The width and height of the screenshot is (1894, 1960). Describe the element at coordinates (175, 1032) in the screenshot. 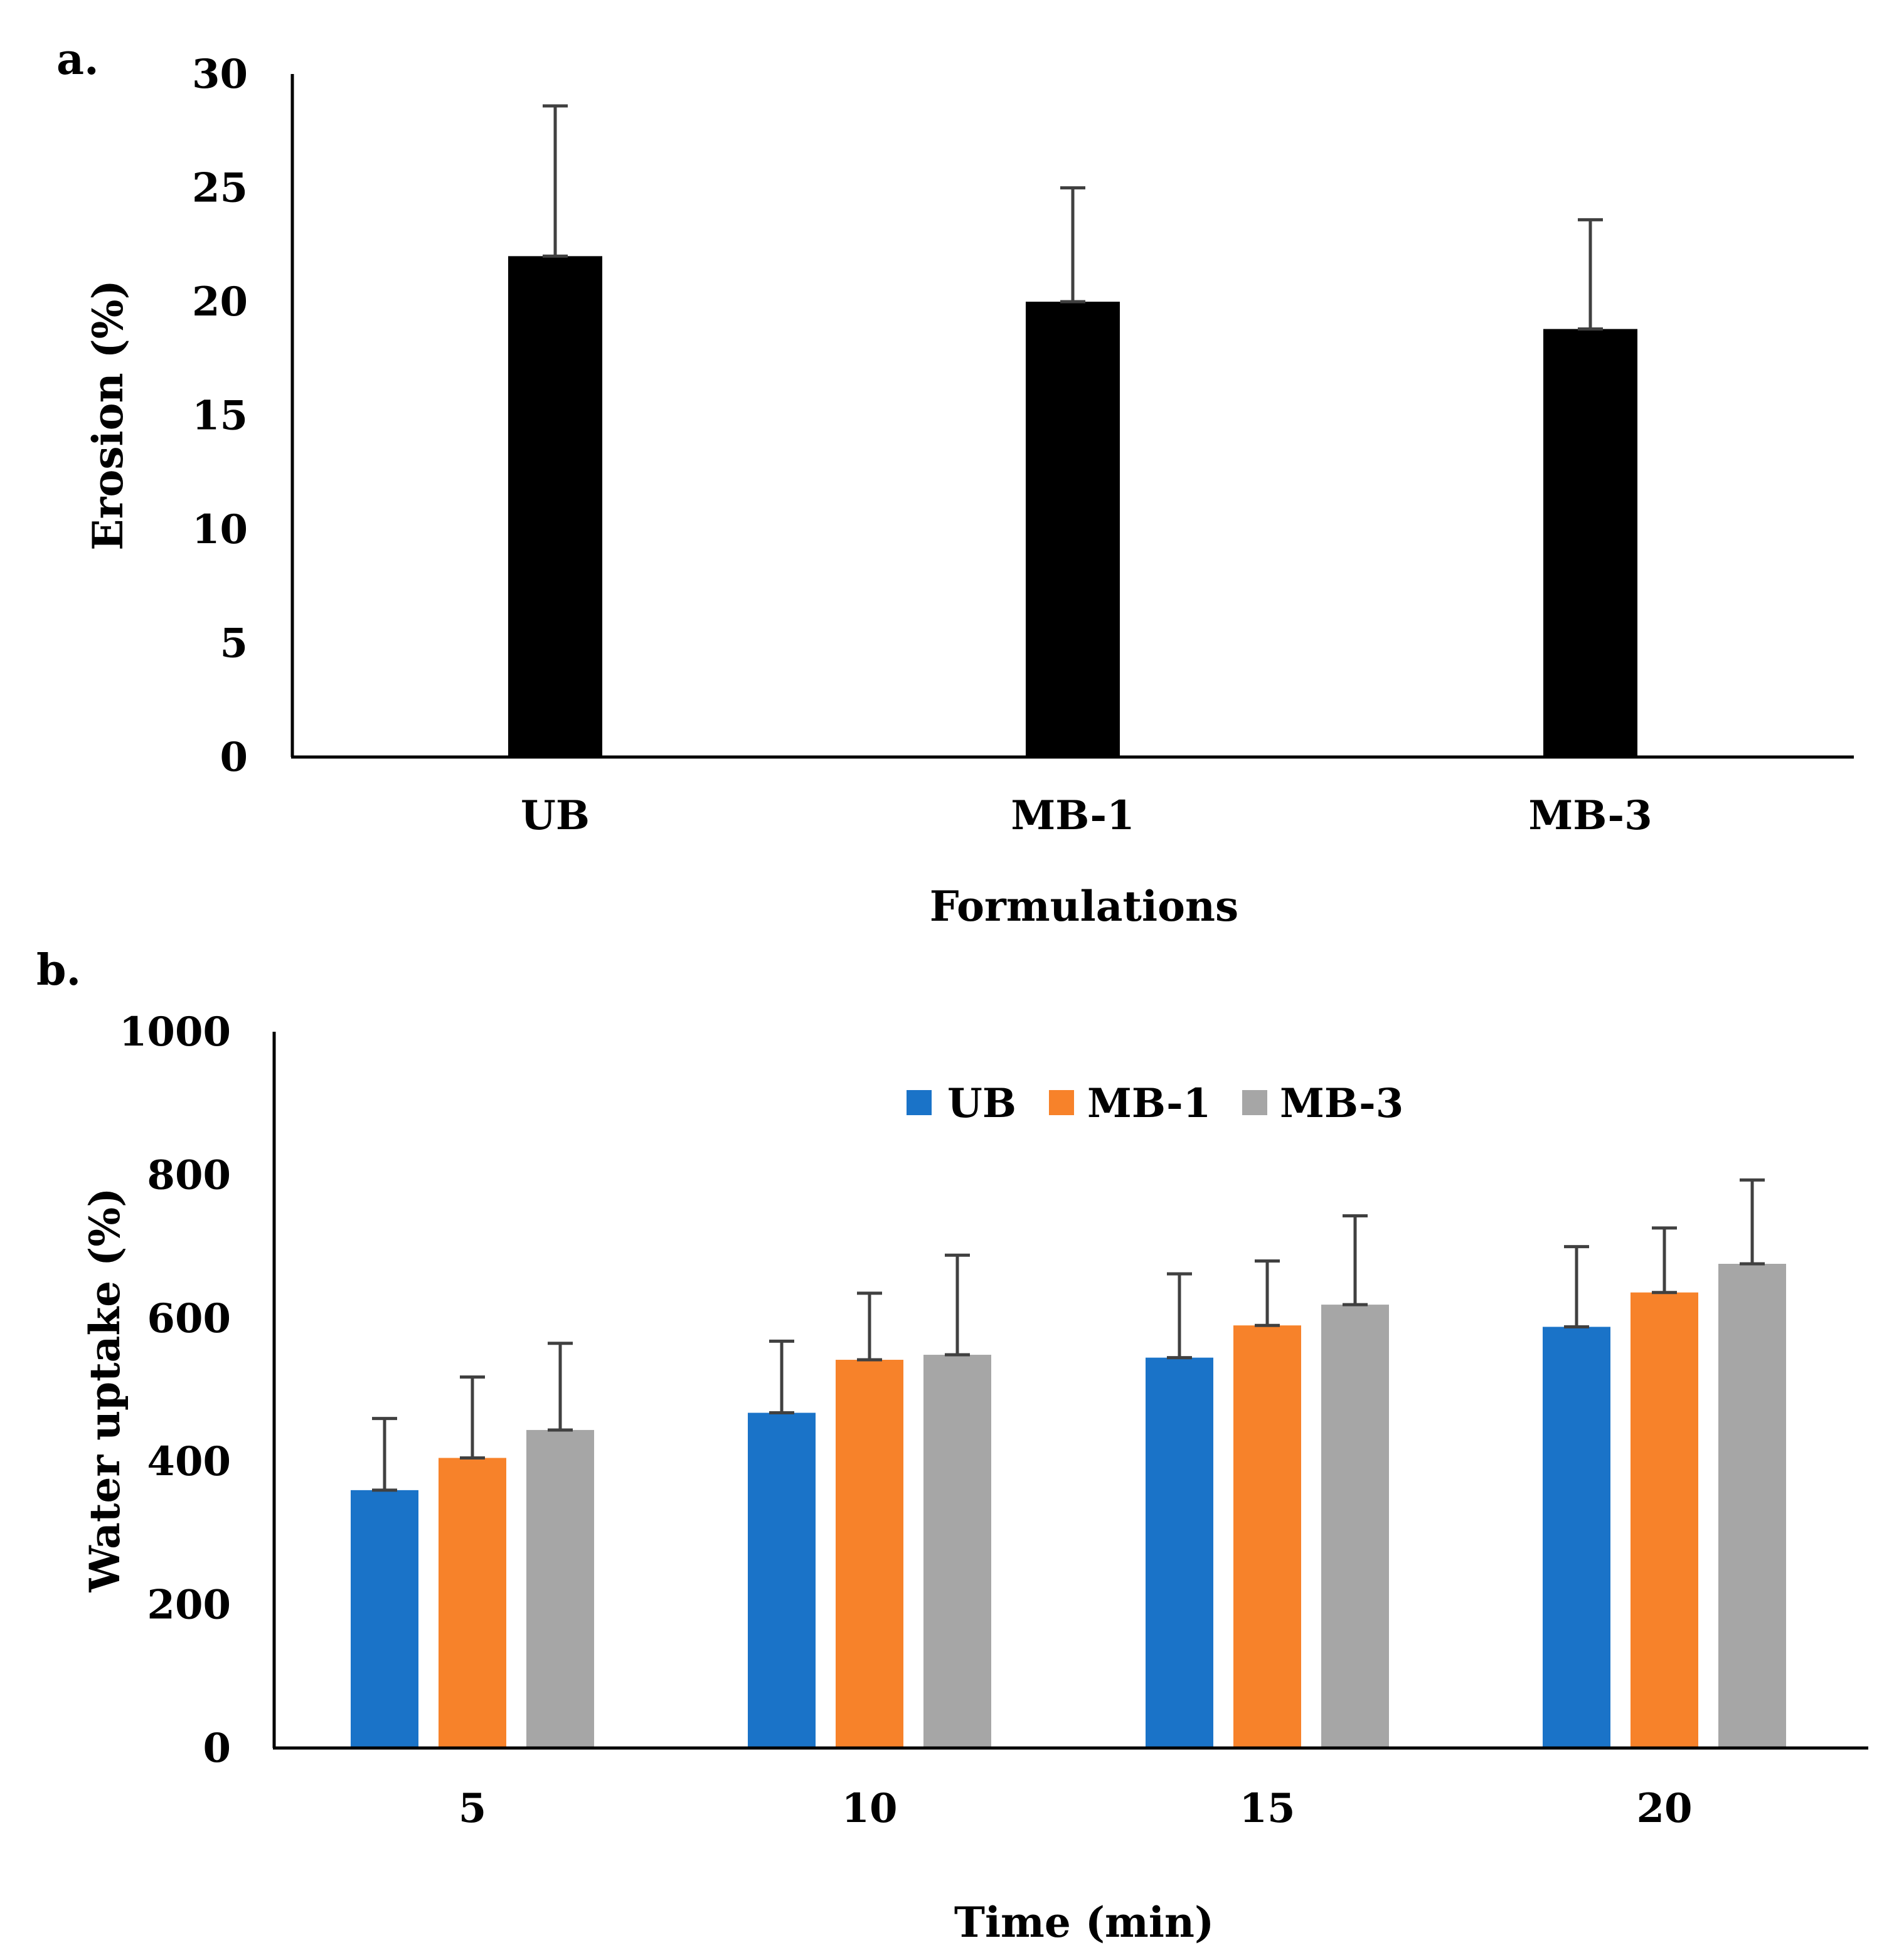

I see `y-tick-label-1000: 1000` at that location.